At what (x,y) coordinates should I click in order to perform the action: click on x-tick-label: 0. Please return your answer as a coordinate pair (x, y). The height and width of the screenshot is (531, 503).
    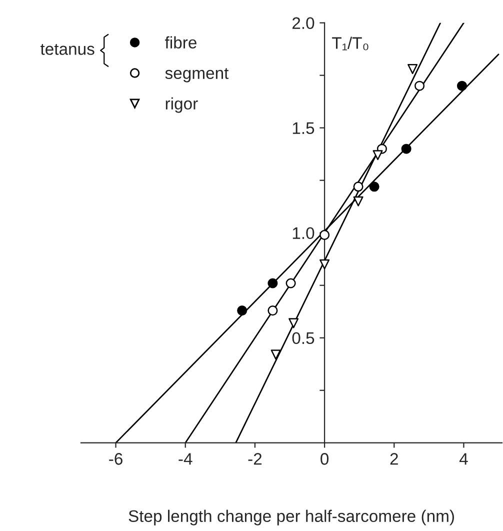
    Looking at the image, I should click on (324, 459).